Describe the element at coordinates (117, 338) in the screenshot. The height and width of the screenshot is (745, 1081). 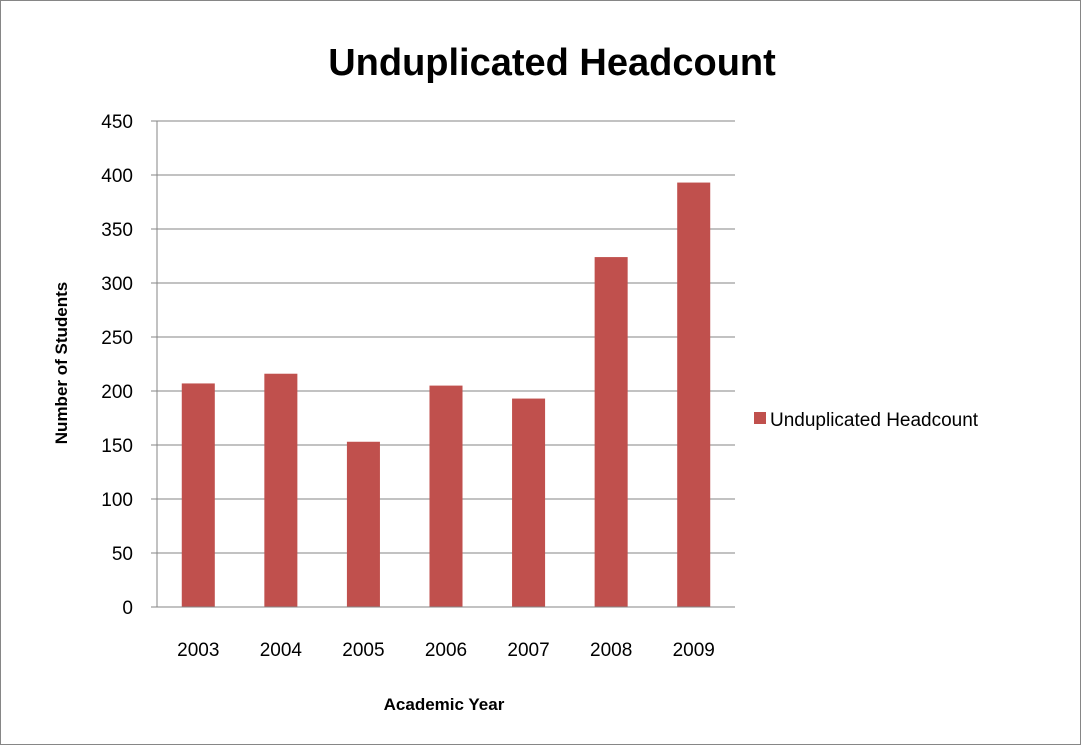
I see `y-tick-label: 250` at that location.